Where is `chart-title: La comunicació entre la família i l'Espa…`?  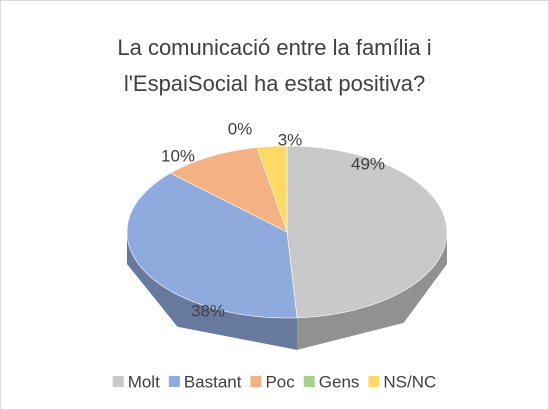 chart-title: La comunicació entre la família i l'Espa… is located at coordinates (274, 65).